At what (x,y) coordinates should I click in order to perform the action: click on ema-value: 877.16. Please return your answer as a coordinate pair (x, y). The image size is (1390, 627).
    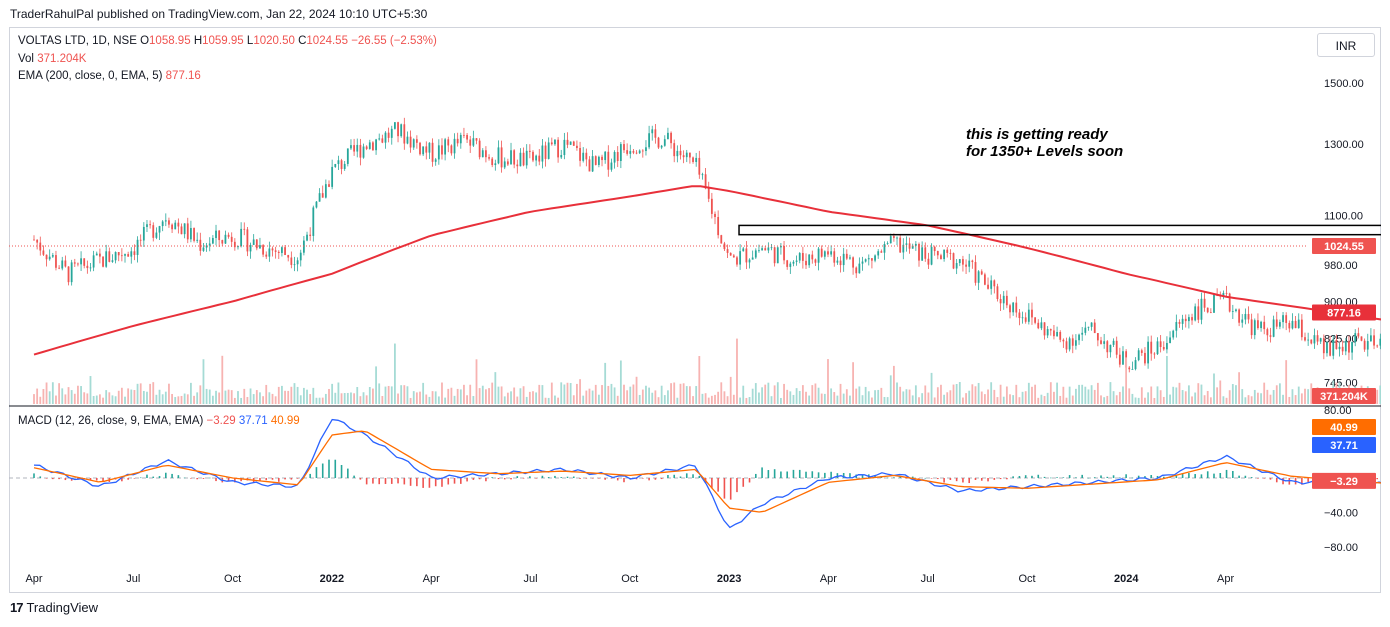
    Looking at the image, I should click on (183, 76).